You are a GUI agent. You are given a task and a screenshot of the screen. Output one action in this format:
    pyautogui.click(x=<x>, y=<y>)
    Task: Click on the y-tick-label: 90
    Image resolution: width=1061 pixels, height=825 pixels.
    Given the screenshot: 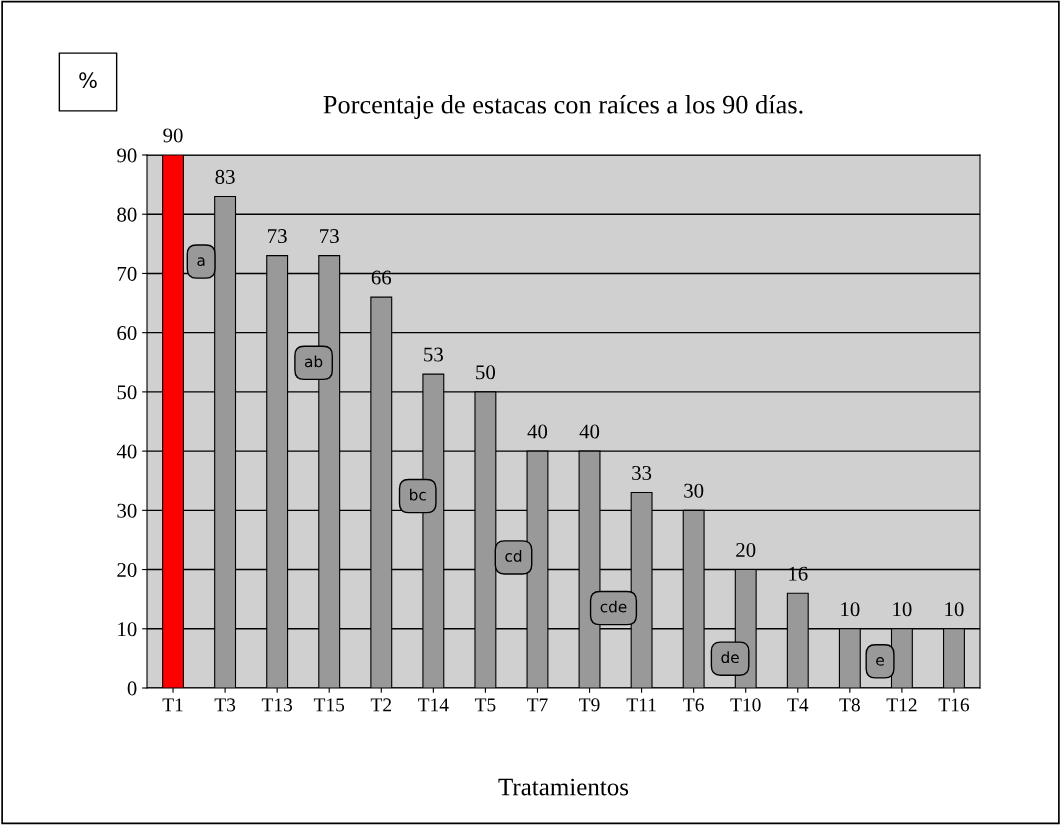 What is the action you would take?
    pyautogui.click(x=127, y=155)
    